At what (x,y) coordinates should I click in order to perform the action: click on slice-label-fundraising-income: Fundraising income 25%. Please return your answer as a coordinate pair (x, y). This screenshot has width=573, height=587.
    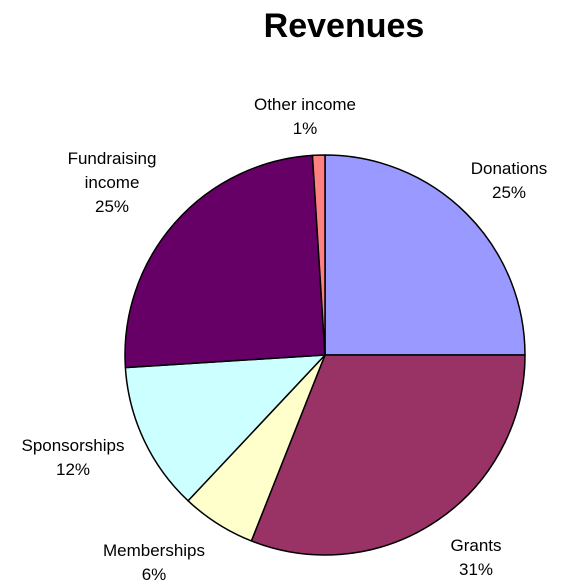
    Looking at the image, I should click on (112, 182).